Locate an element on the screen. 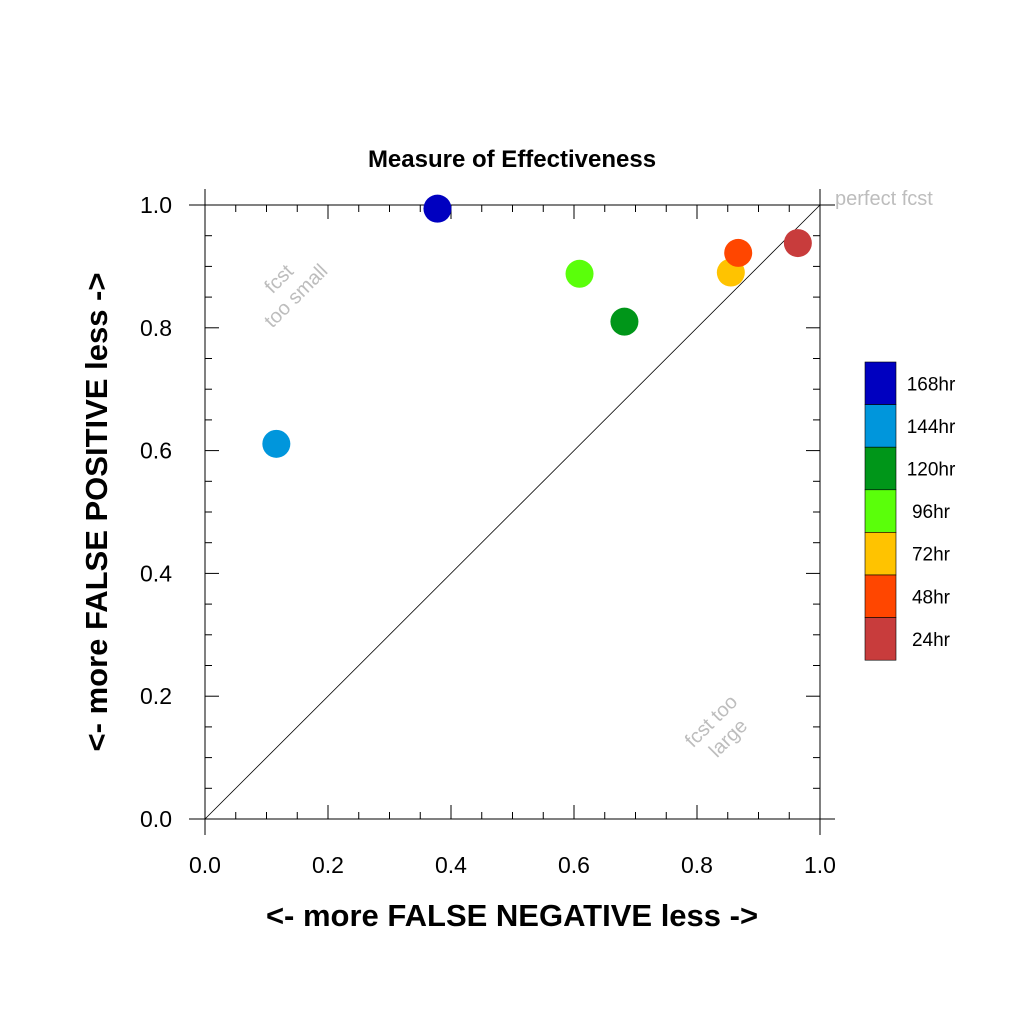 This screenshot has height=1024, width=1024. y-tick-label: 0.2 is located at coordinates (156, 696).